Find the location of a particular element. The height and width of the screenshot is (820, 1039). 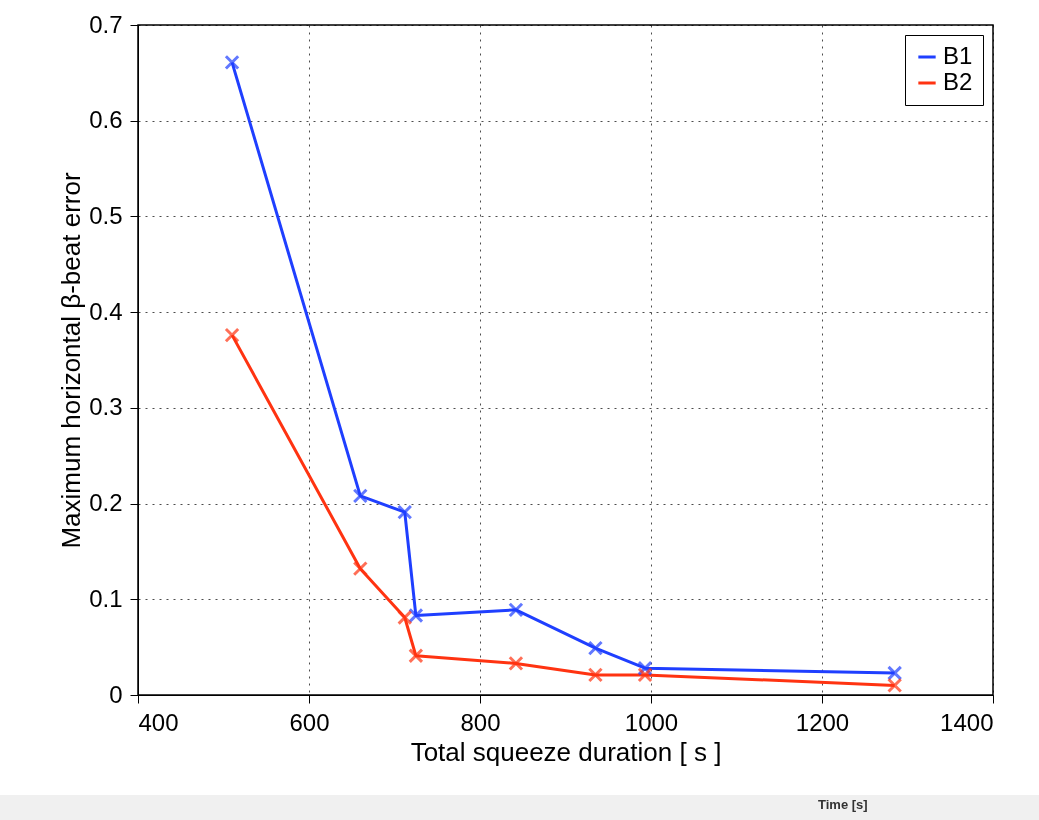

text: Time [s] is located at coordinates (843, 804).